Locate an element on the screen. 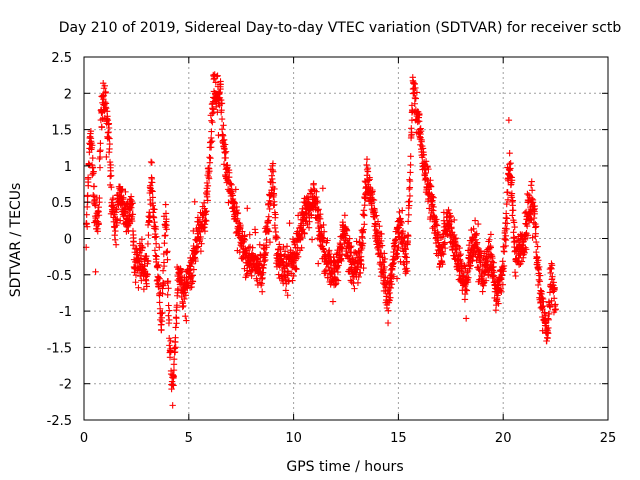  y-tick-label: -1.5 is located at coordinates (59, 348).